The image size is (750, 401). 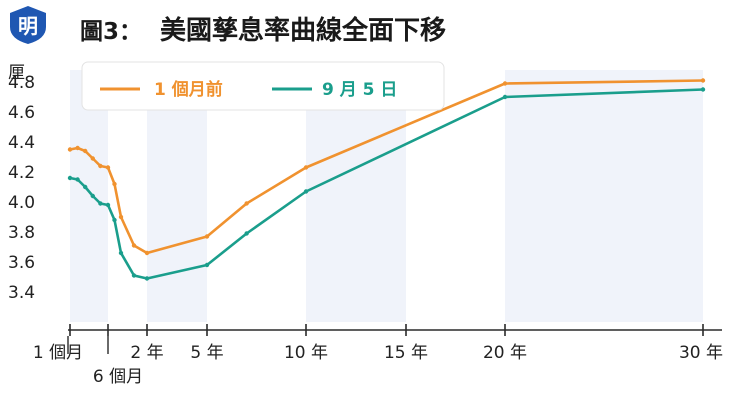 I want to click on logo-shield, so click(x=28, y=25).